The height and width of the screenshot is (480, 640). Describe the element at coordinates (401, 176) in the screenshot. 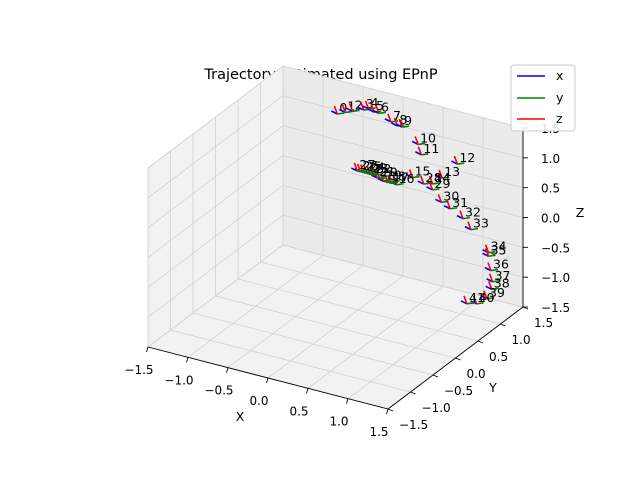

I see `pose-label: 17` at that location.